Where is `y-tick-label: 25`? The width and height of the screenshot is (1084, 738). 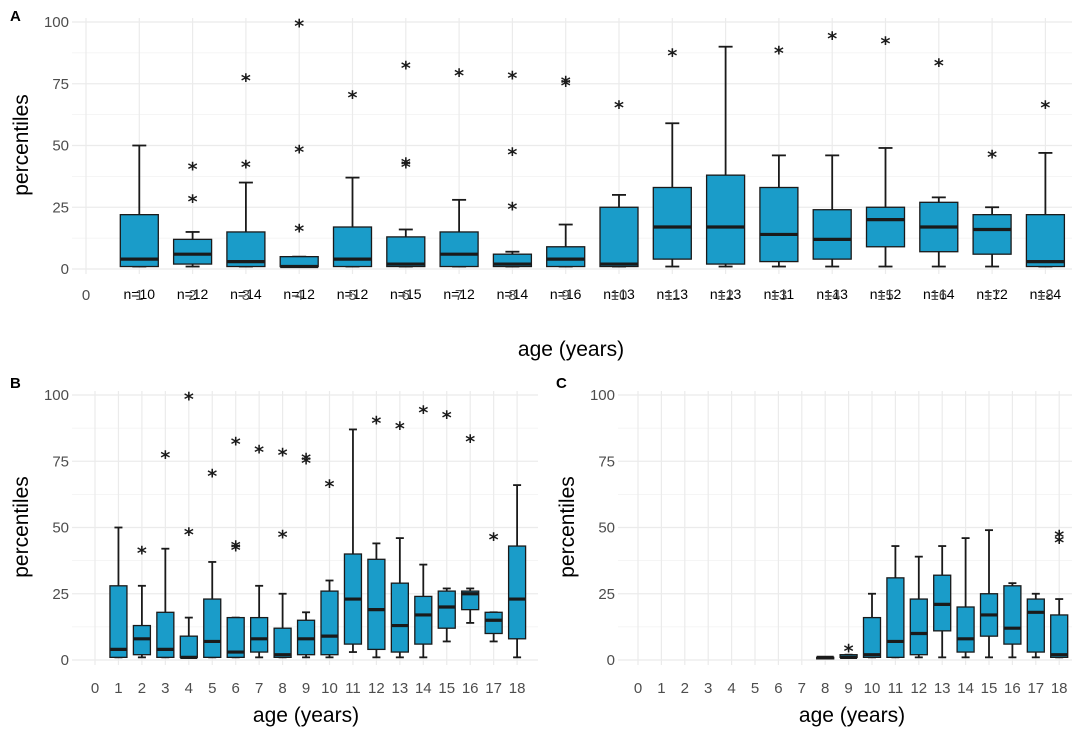
y-tick-label: 25 is located at coordinates (60, 207).